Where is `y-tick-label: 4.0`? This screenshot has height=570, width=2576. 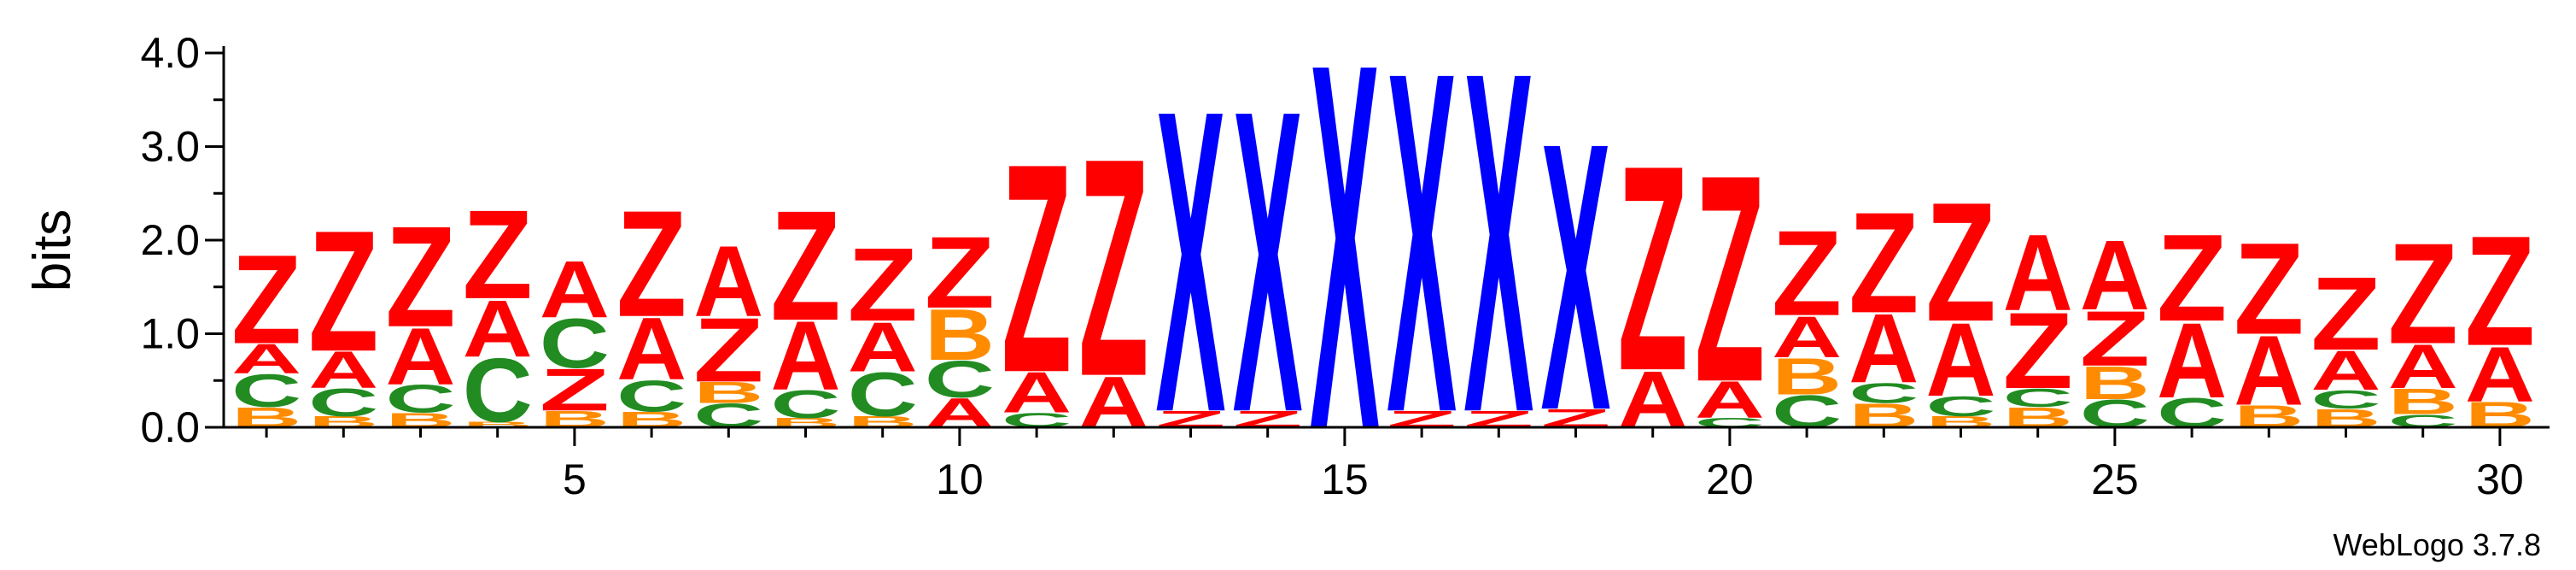 y-tick-label: 4.0 is located at coordinates (170, 53).